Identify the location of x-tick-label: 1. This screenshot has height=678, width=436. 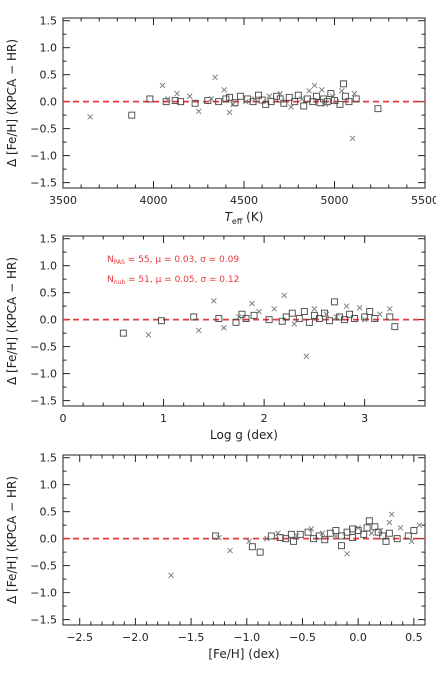
(163, 418).